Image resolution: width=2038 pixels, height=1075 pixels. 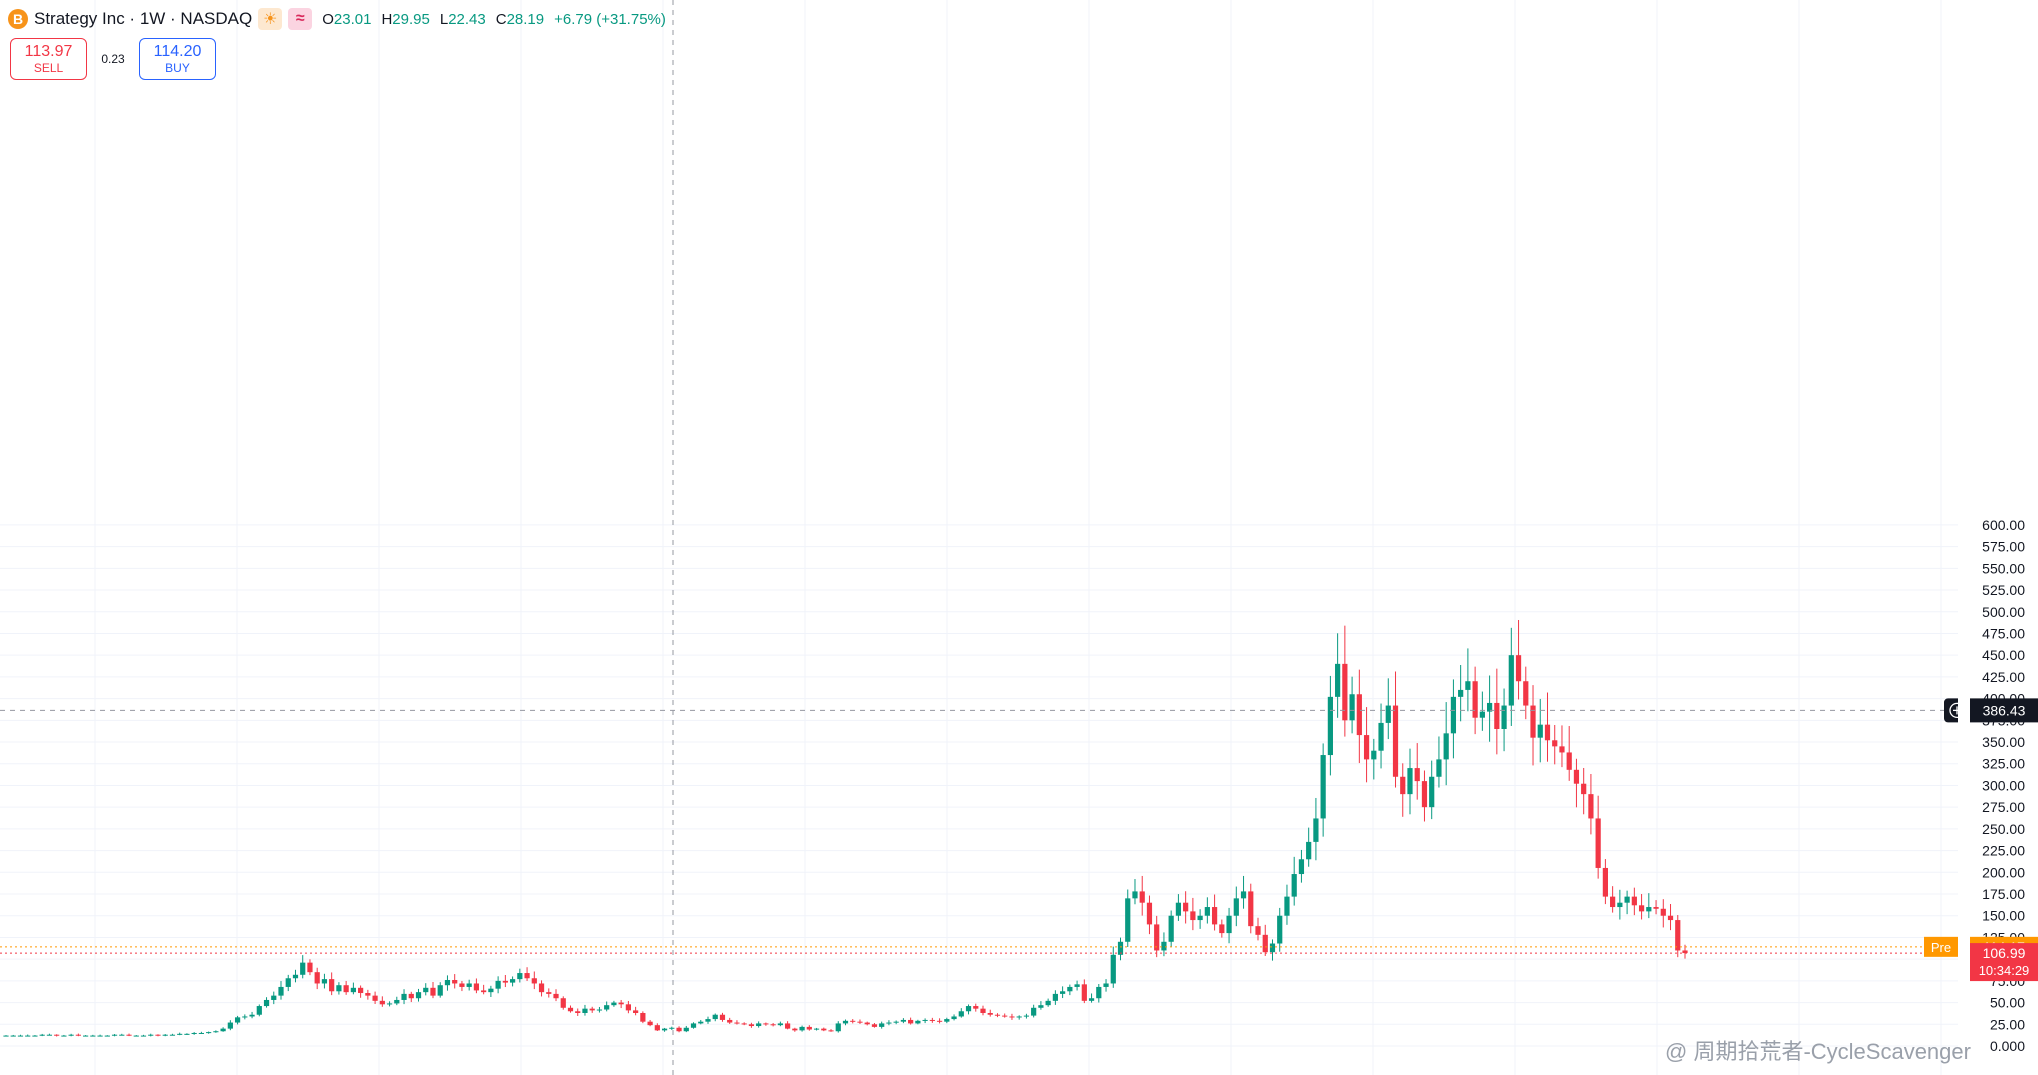 What do you see at coordinates (143, 18) in the screenshot?
I see `symbol-title: Strategy Inc · 1W · NASDAQ` at bounding box center [143, 18].